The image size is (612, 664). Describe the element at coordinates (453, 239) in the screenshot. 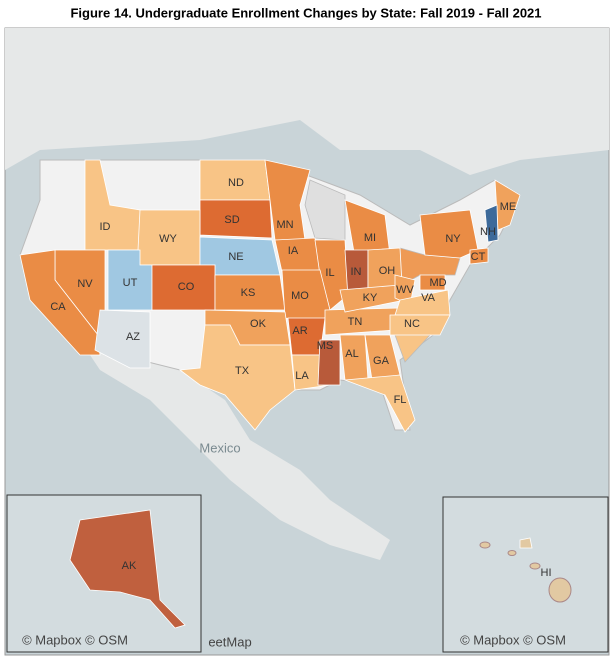

I see `state-label: NY` at that location.